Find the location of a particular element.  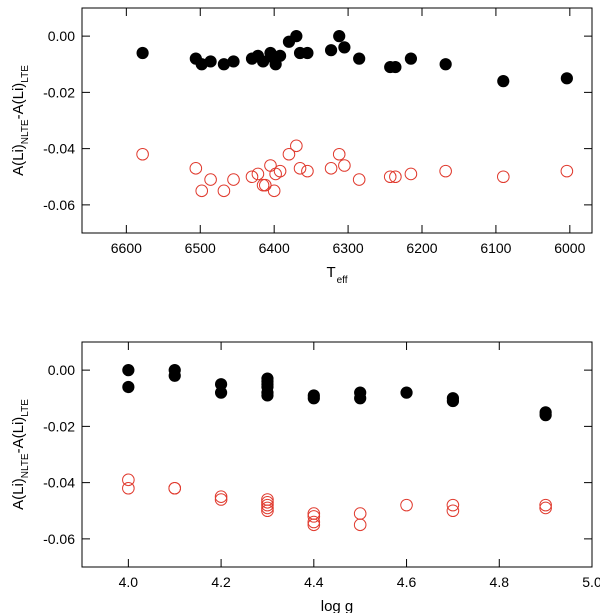

x-tick-label: 6500 is located at coordinates (200, 248).